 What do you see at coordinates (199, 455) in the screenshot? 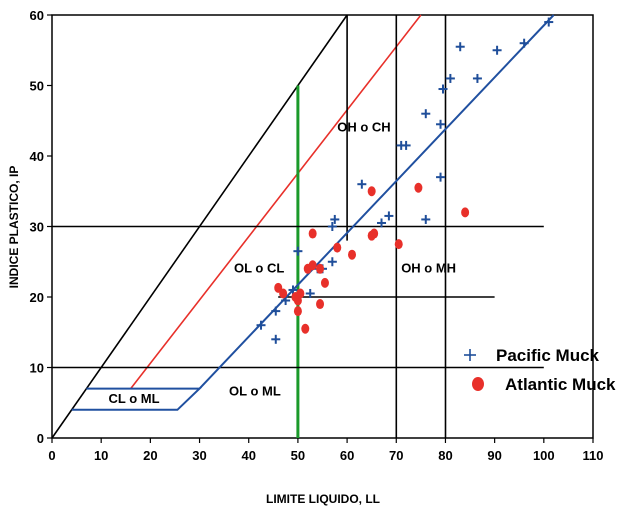
I see `x-tick-label: 30` at bounding box center [199, 455].